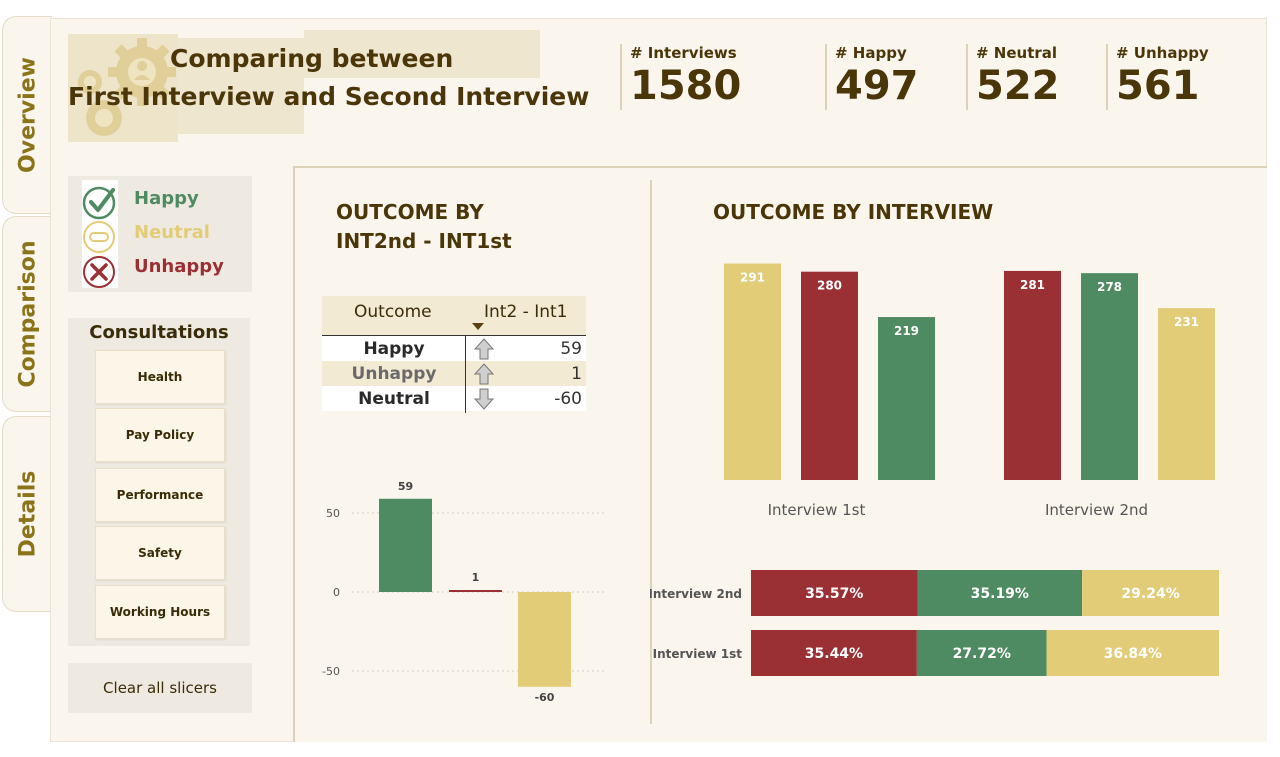 This screenshot has width=1280, height=757. Describe the element at coordinates (160, 612) in the screenshot. I see `slicer-item-working-hours: Working Hours` at that location.